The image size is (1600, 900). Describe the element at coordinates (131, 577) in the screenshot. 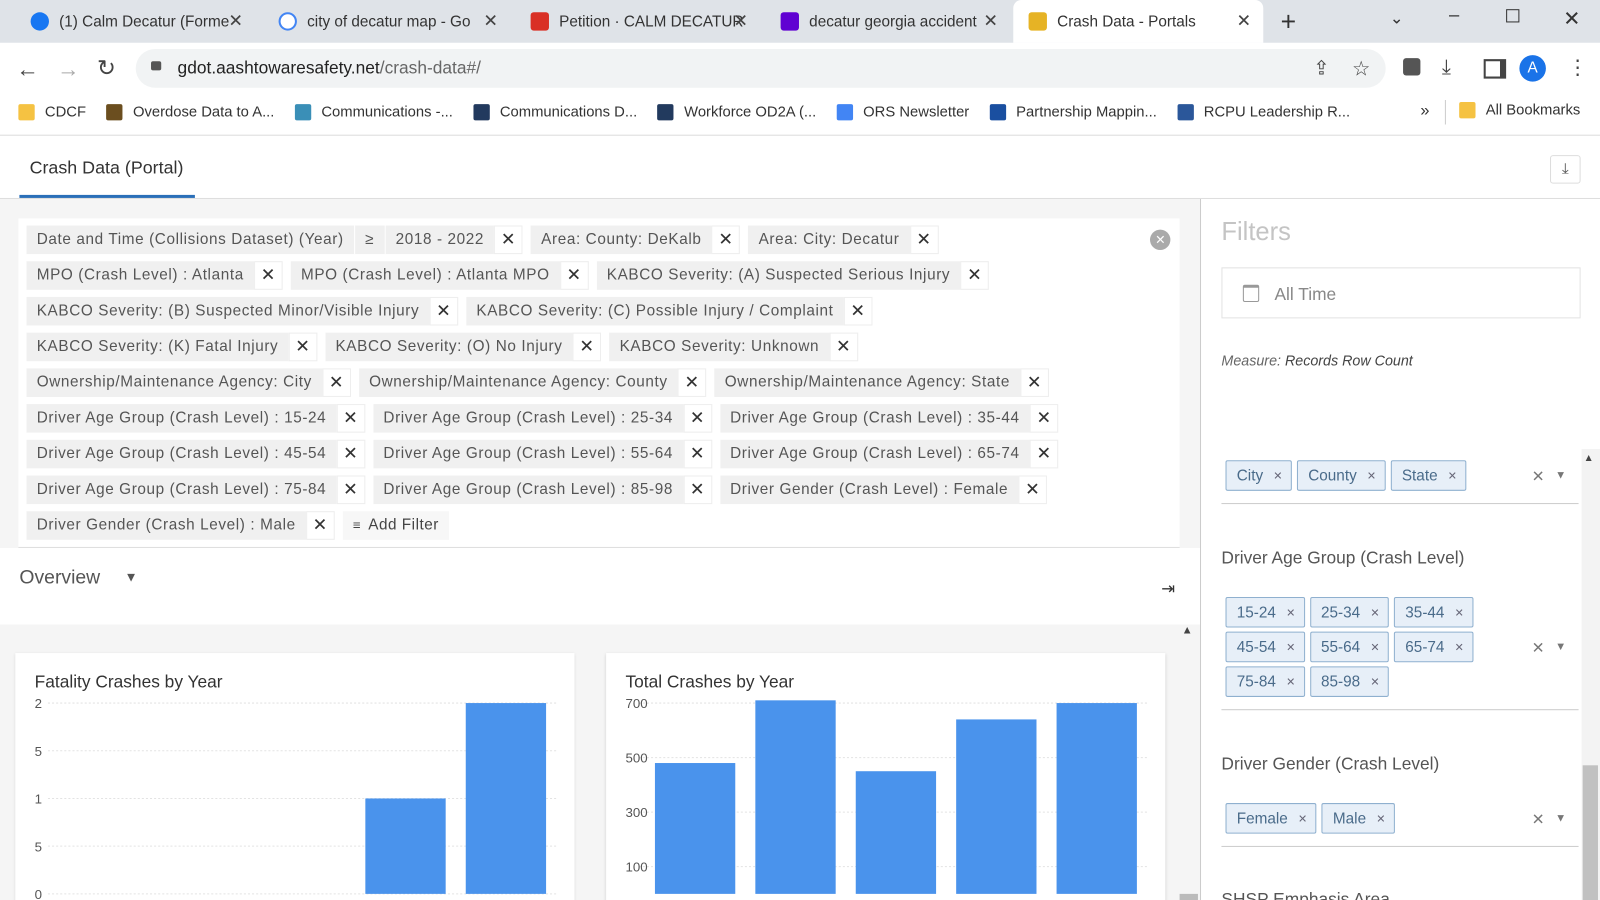

I see `view-dropdown: ▼` at that location.